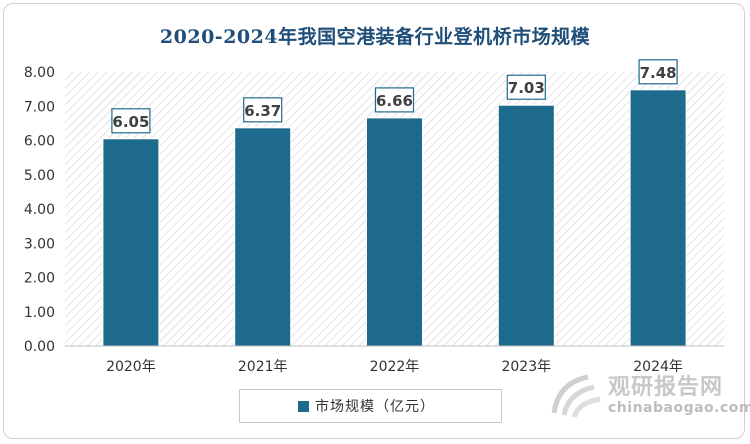 The width and height of the screenshot is (750, 444). I want to click on x-axis: 2020年 2021年 2022年 2023年 2024年, so click(394, 360).